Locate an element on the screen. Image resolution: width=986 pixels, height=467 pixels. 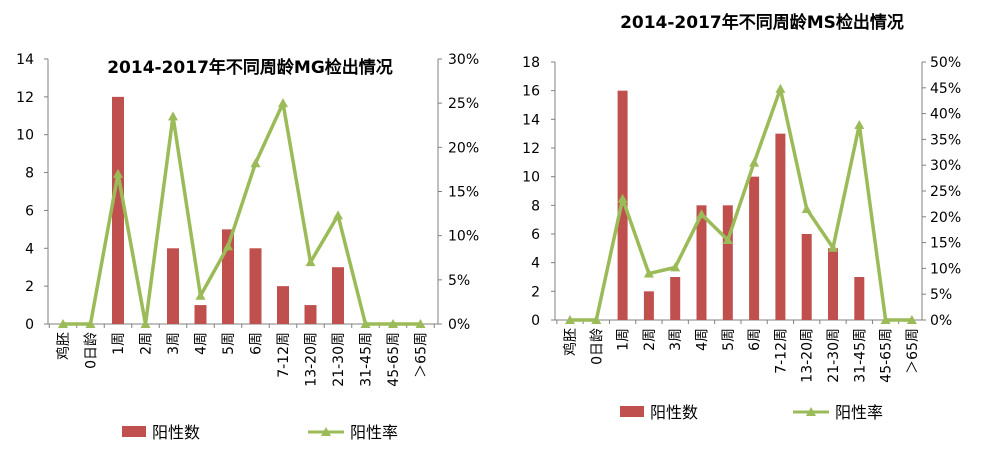
y-left-tick-label: 2 is located at coordinates (535, 292).